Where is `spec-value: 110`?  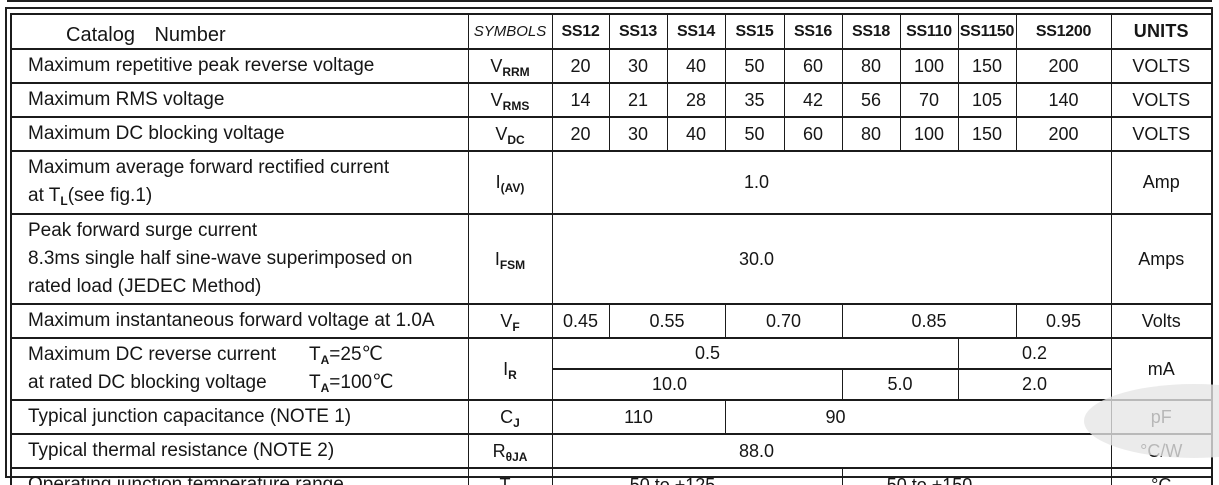 spec-value: 110 is located at coordinates (638, 417).